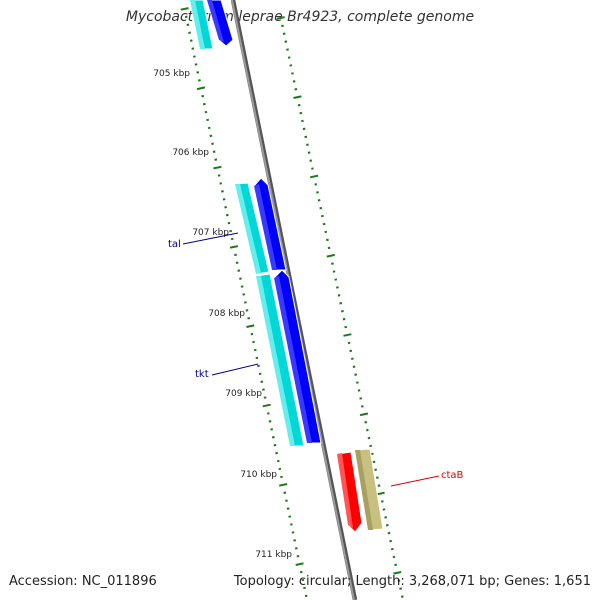 The width and height of the screenshot is (600, 600). Describe the element at coordinates (258, 475) in the screenshot. I see `tick-label-710: 710 kbp` at that location.